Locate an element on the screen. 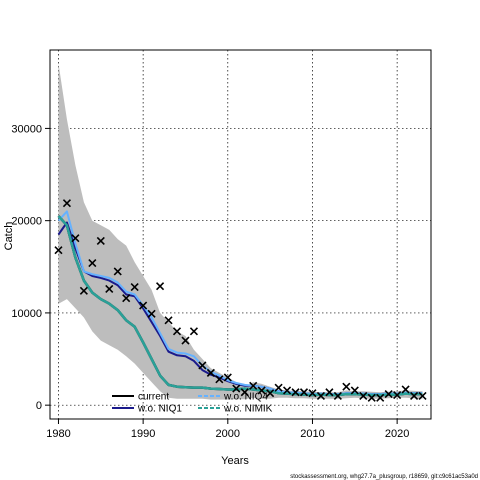 The image size is (480, 480). y-tick-label: 20000 is located at coordinates (26, 222).